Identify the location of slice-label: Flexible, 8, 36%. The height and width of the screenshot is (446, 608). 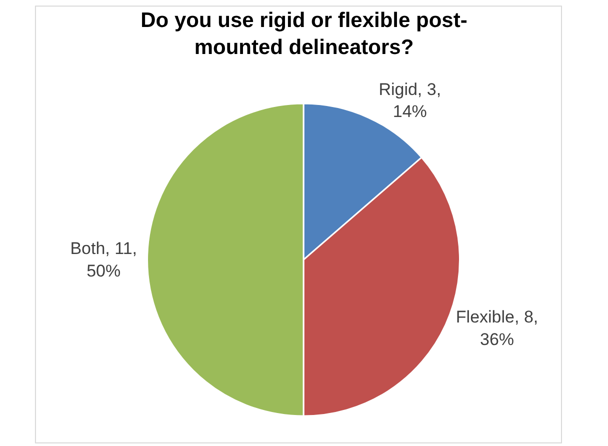
(497, 328).